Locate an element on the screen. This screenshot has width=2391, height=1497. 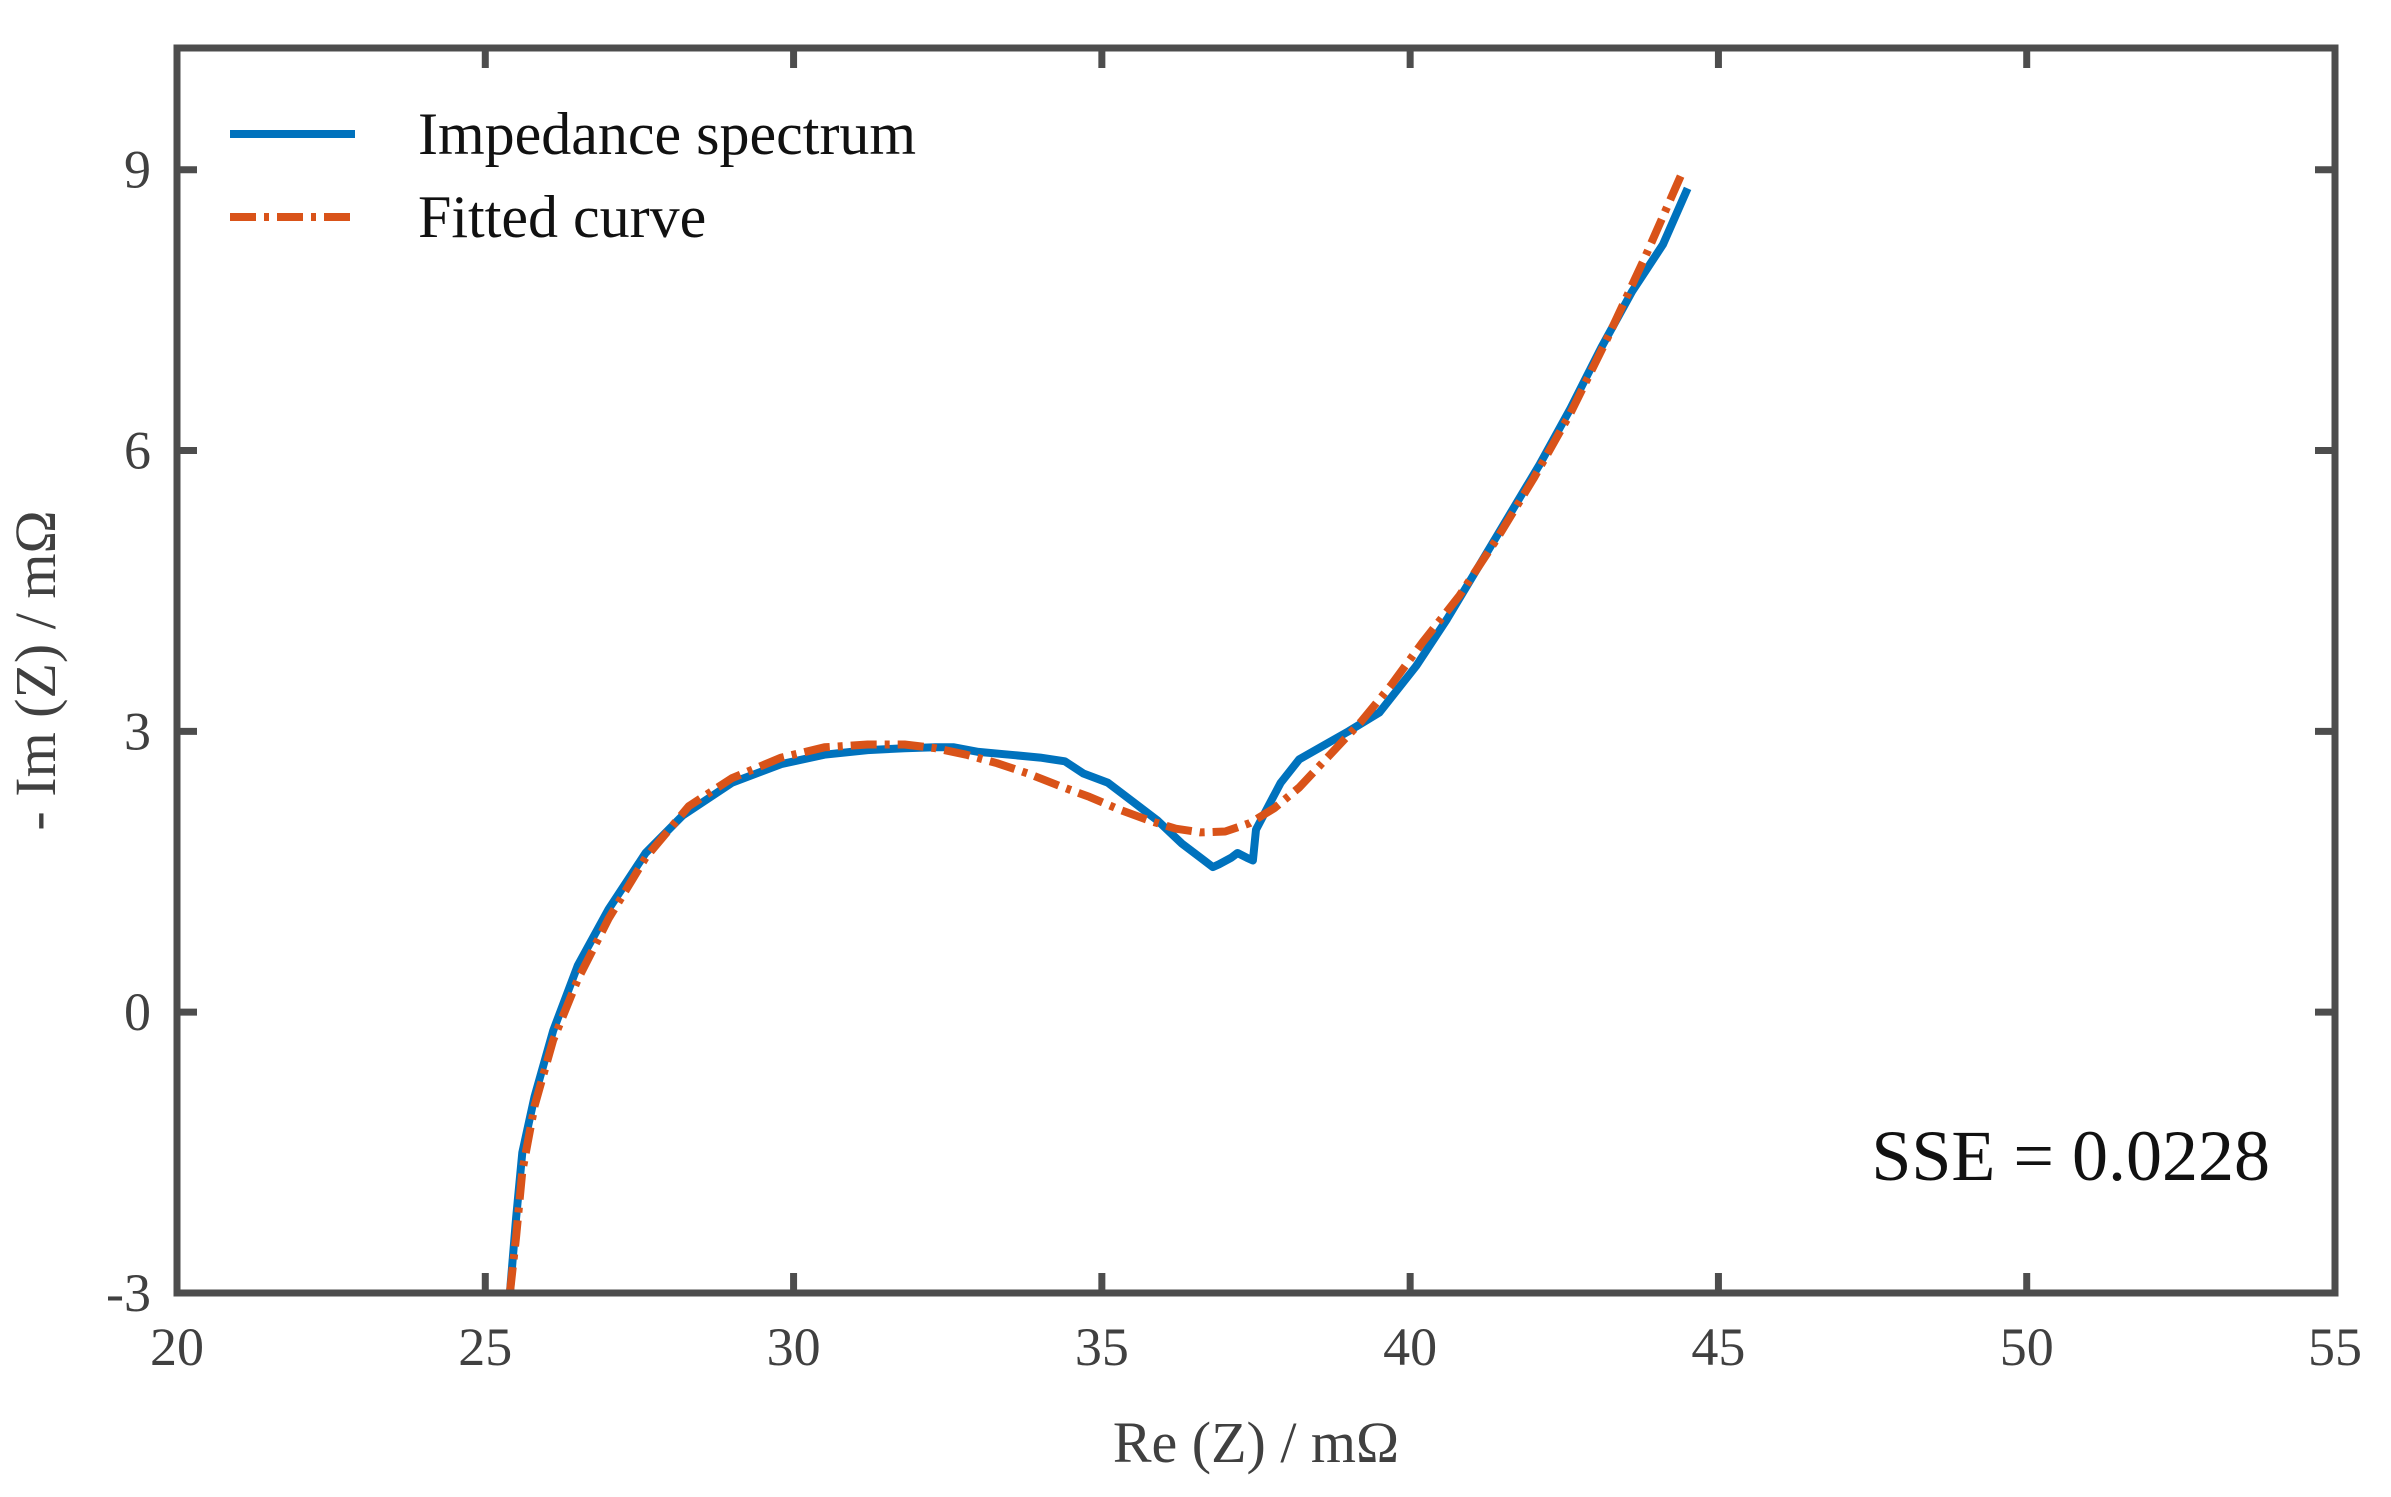
x-tick-label: 30 is located at coordinates (794, 1347).